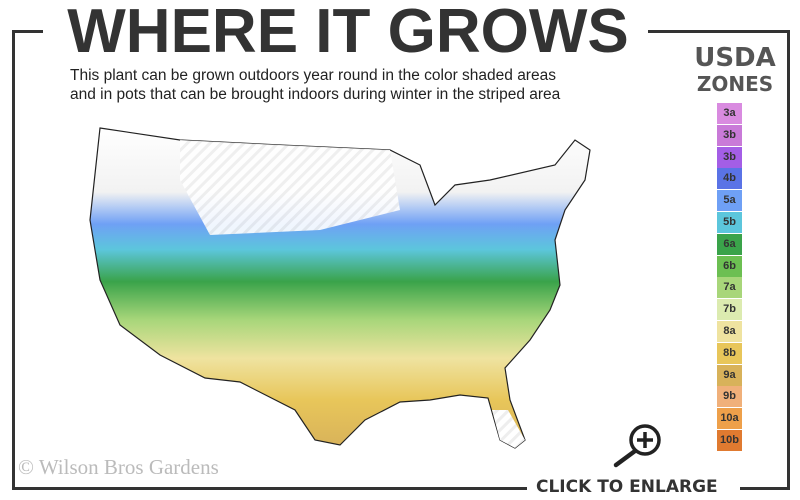 This screenshot has width=800, height=500. Describe the element at coordinates (729, 419) in the screenshot. I see `zone-swatch-10a: 10a` at that location.